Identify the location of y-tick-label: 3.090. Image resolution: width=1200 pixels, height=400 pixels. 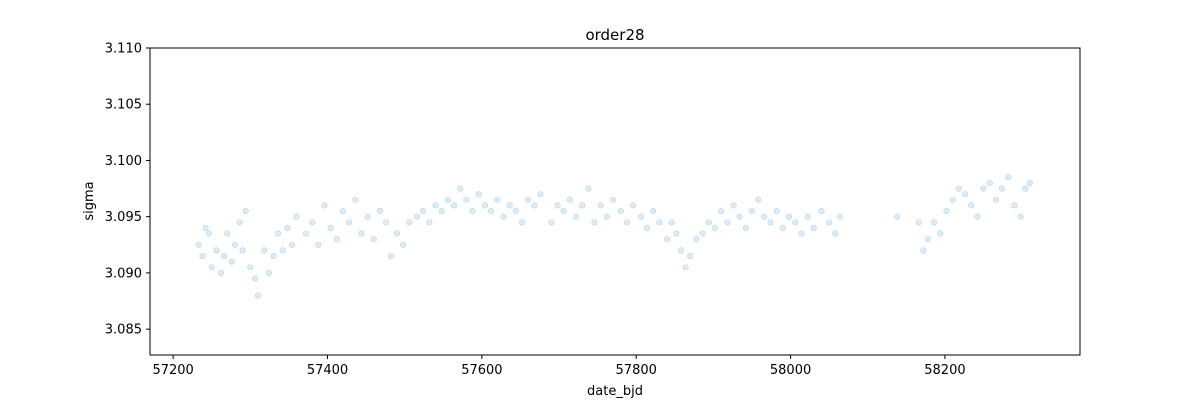
(123, 273).